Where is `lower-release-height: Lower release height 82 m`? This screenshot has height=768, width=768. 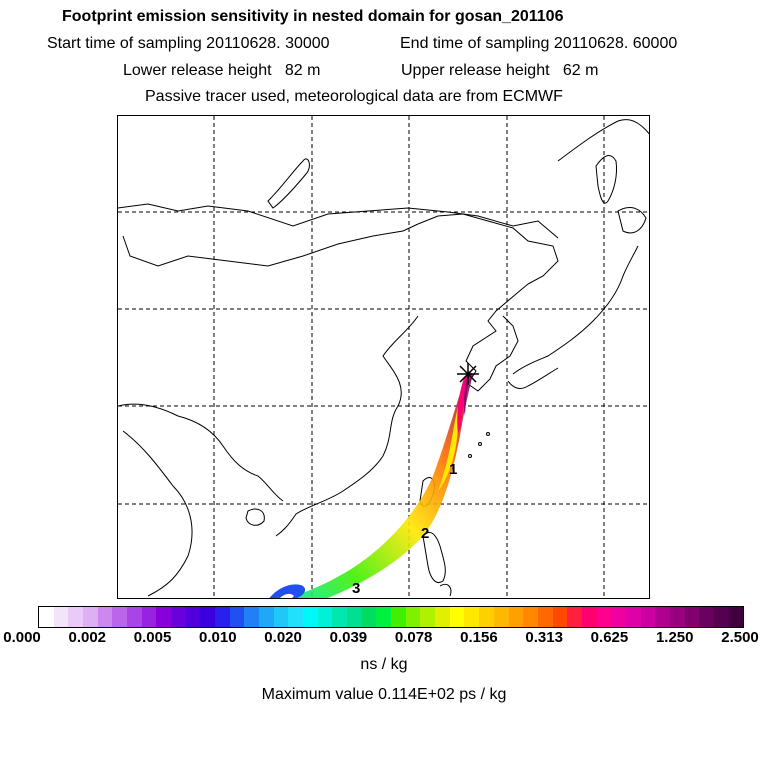 lower-release-height: Lower release height 82 m is located at coordinates (222, 70).